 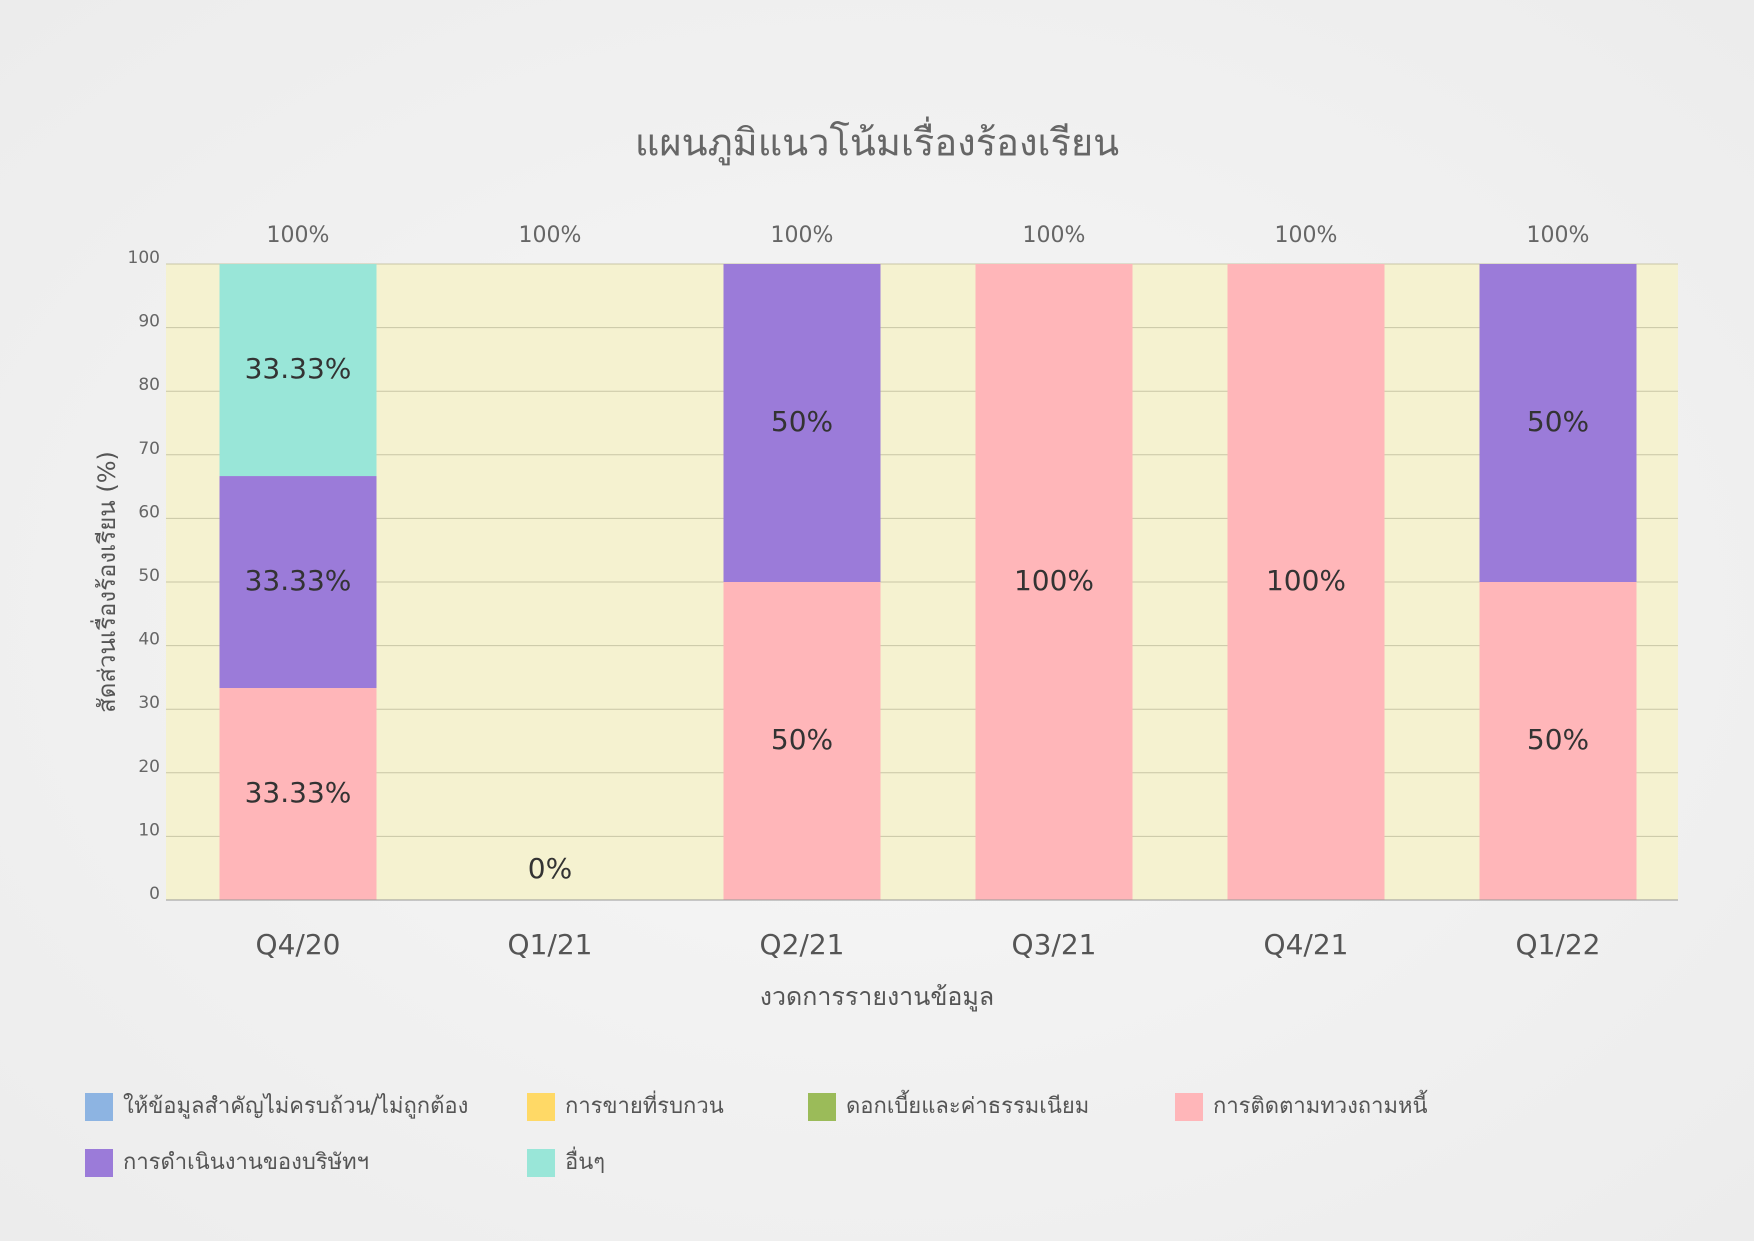 What do you see at coordinates (1306, 944) in the screenshot?
I see `x-tick-label: Q4/21` at bounding box center [1306, 944].